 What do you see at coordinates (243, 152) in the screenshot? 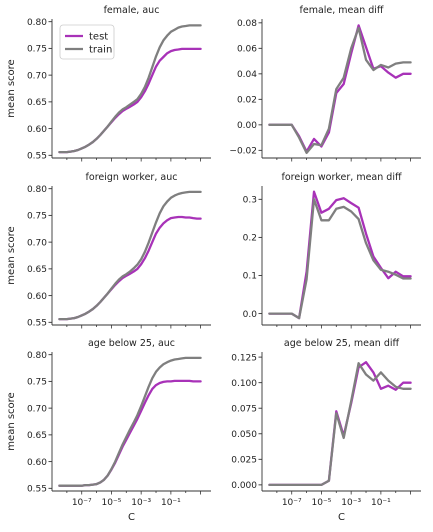
I see `y-tick-label: −0.02` at bounding box center [243, 152].